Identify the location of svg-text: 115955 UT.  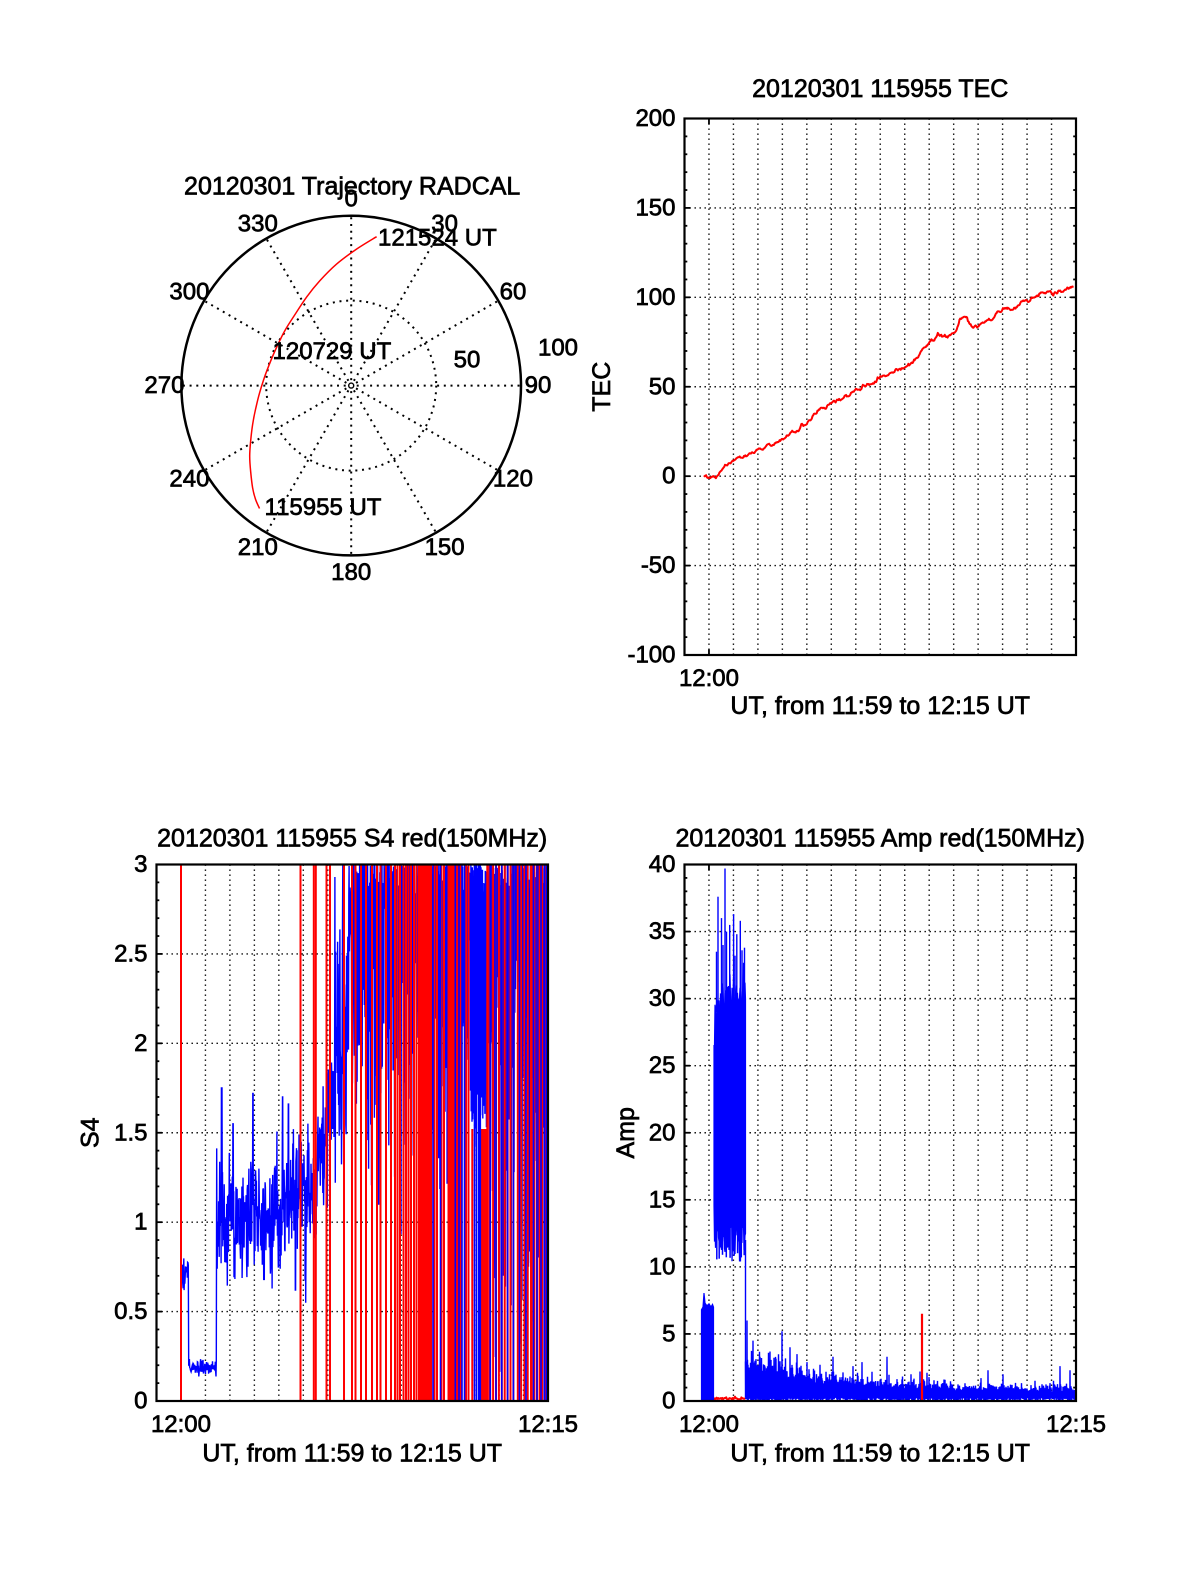
(323, 507).